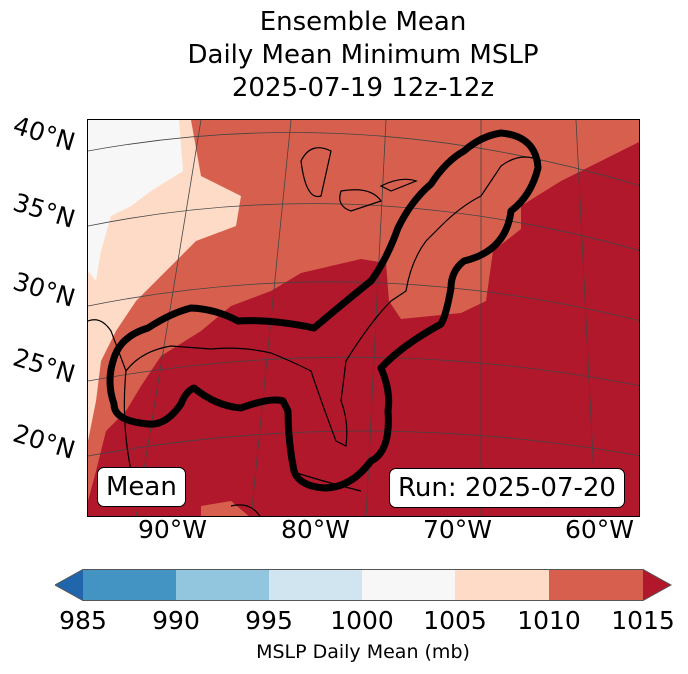  What do you see at coordinates (507, 488) in the screenshot?
I see `run-date-box: Run: 2025-07-20` at bounding box center [507, 488].